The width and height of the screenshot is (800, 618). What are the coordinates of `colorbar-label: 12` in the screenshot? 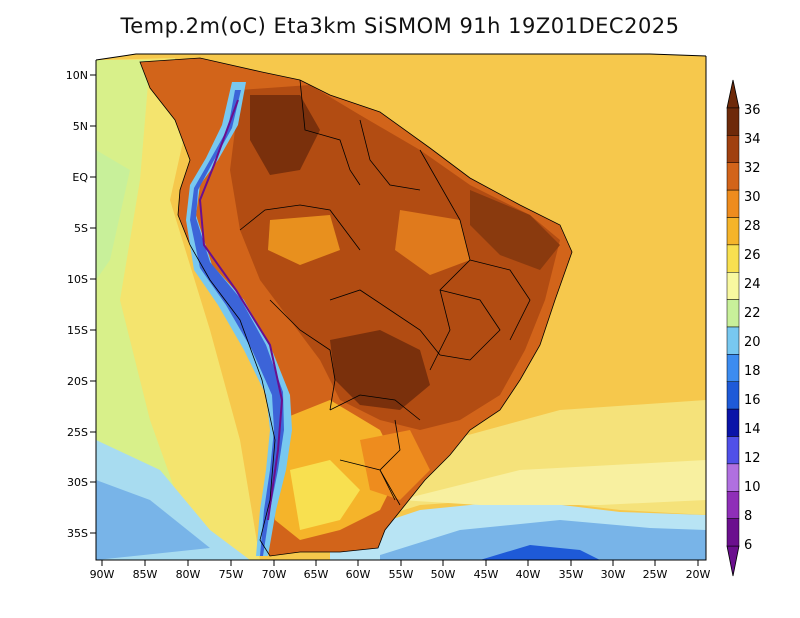 It's located at (752, 458).